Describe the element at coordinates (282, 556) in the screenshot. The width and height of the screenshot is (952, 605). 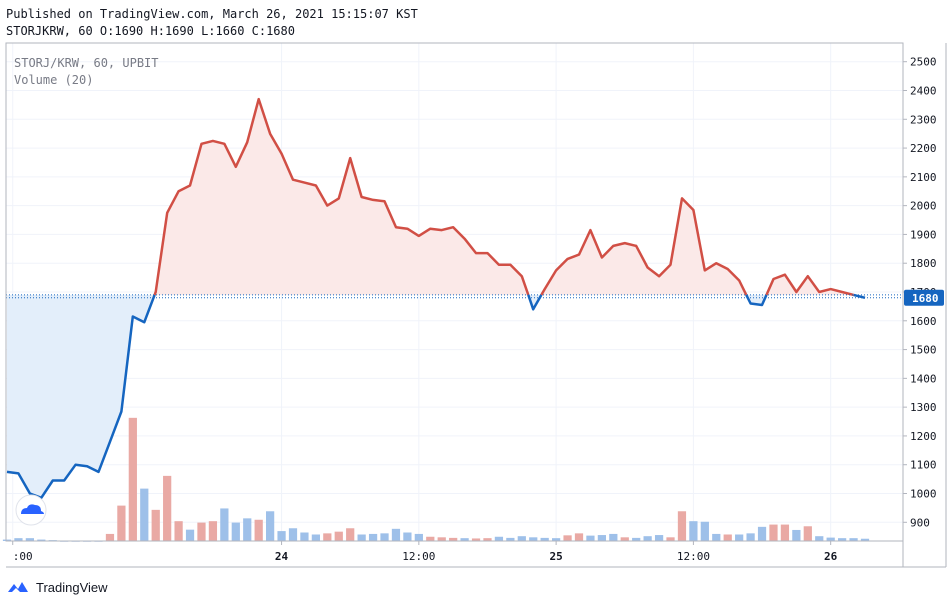
I see `time-tick-label: 24` at that location.